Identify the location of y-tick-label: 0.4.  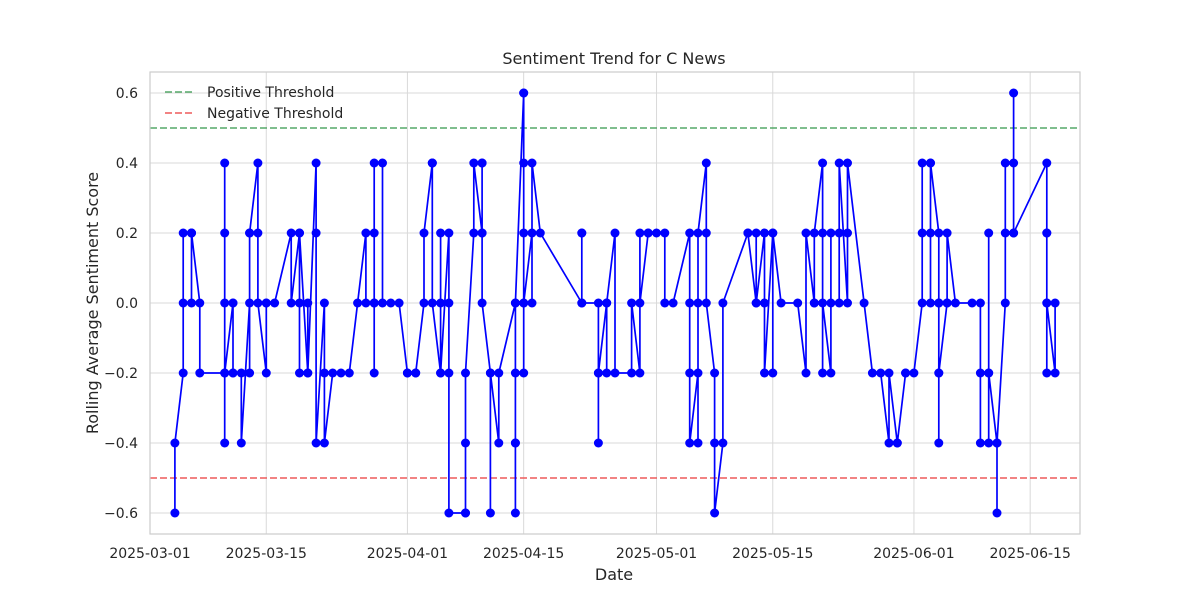
(127, 164).